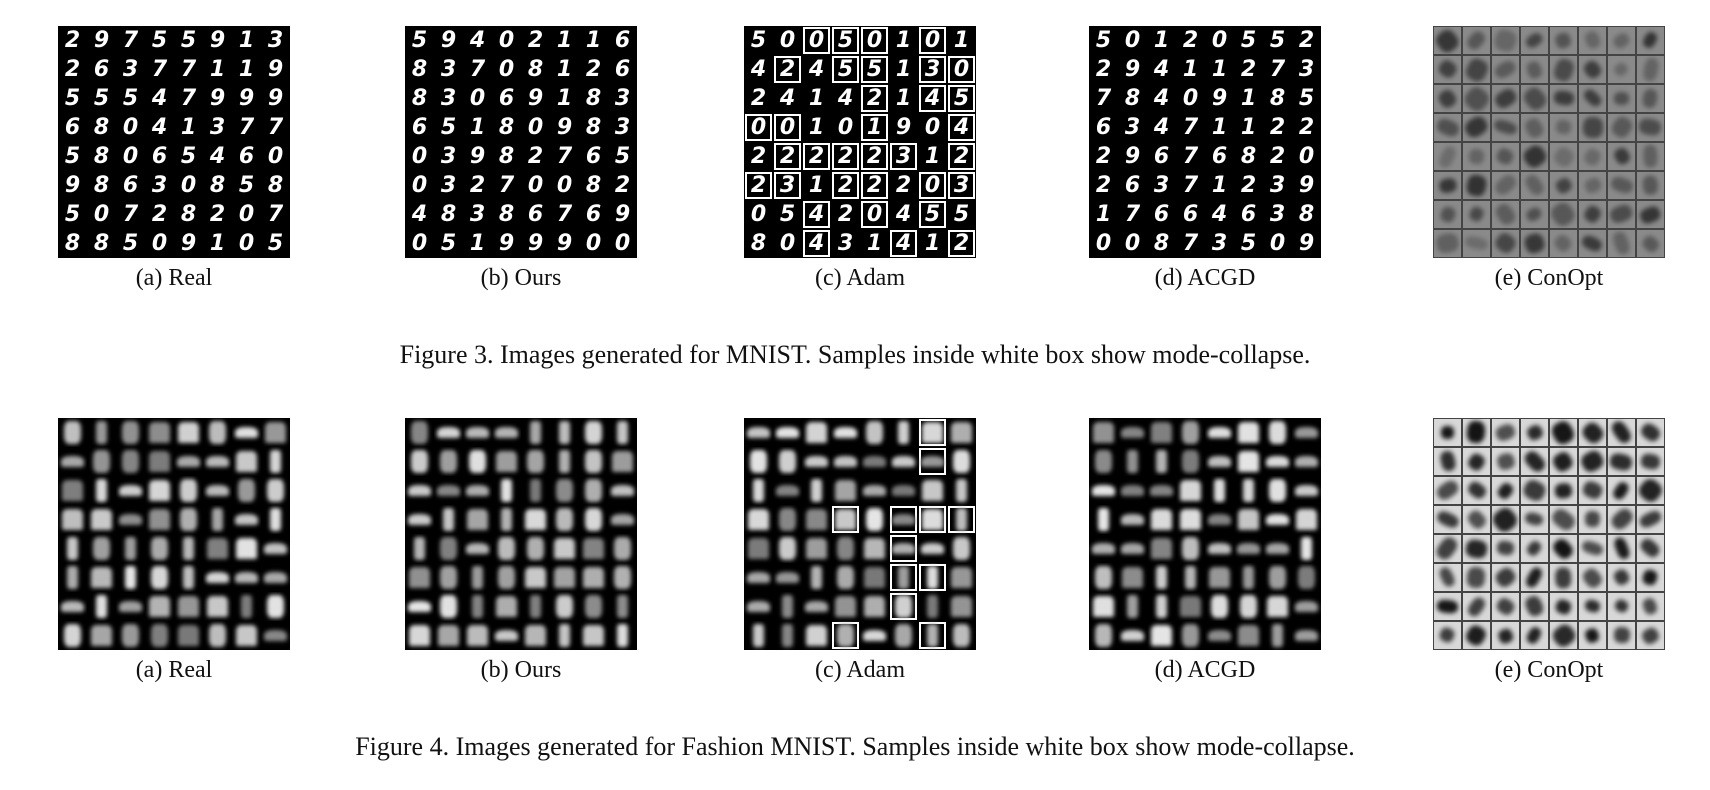  What do you see at coordinates (961, 40) in the screenshot?
I see `sample-digit: 1` at bounding box center [961, 40].